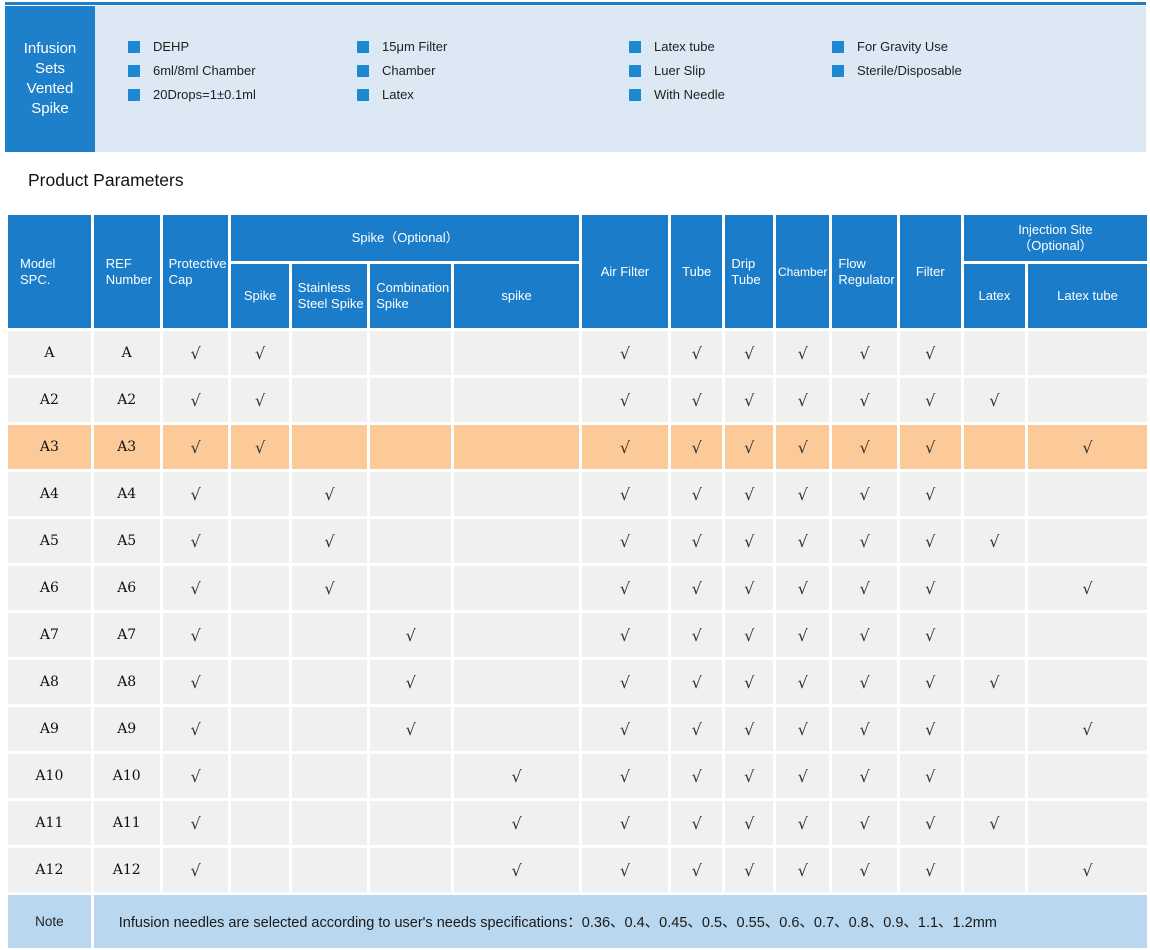 This screenshot has height=950, width=1150. Describe the element at coordinates (204, 94) in the screenshot. I see `feature-label: 20Drops=1±0.1ml` at that location.